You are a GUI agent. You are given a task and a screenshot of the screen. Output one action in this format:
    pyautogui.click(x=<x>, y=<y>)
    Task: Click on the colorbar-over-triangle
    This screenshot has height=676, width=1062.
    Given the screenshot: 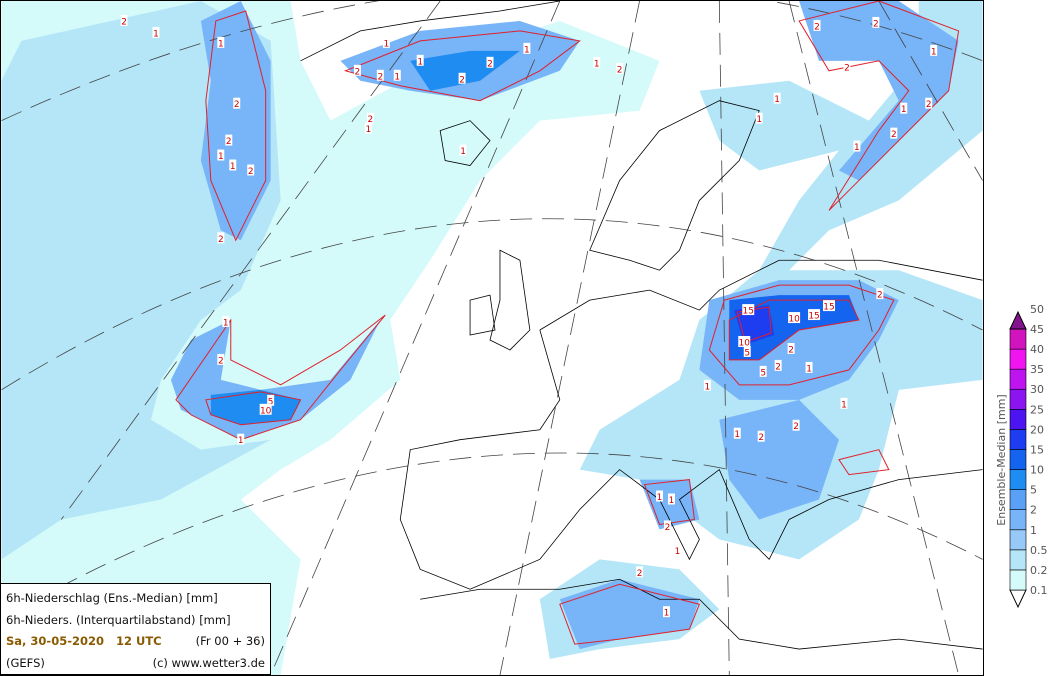 What is the action you would take?
    pyautogui.click(x=1018, y=320)
    